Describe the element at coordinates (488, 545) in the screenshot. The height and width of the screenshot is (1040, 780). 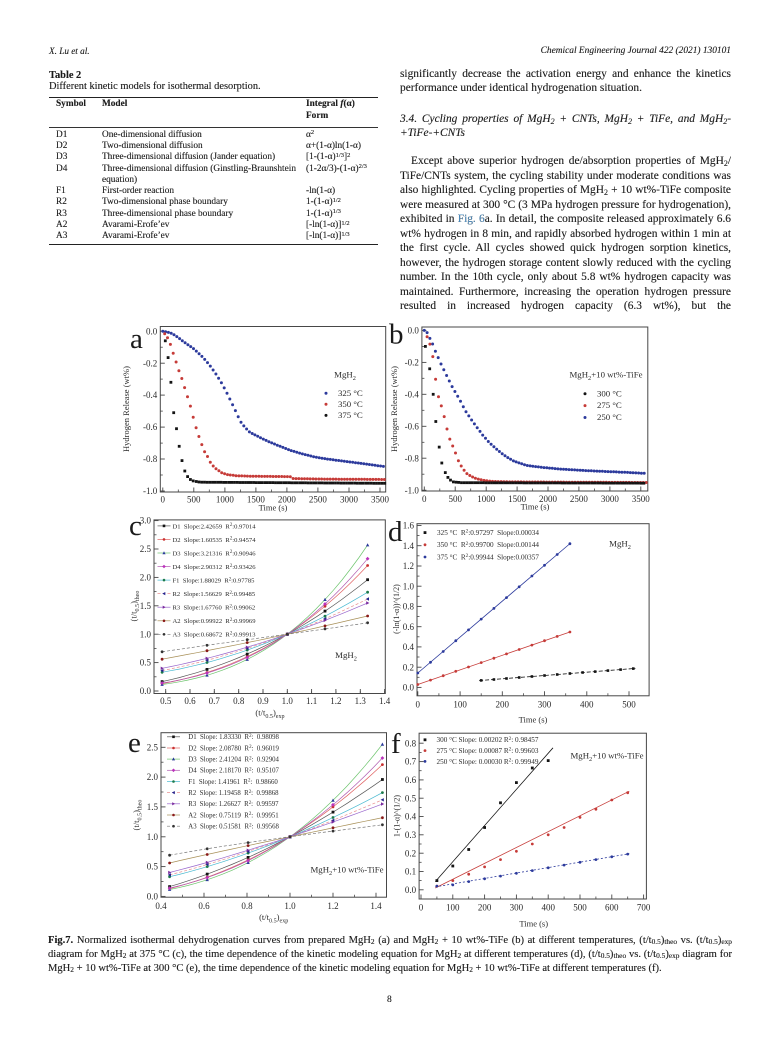
I see `svg-text:350 °C R2:0.99700 Slope:0.00: 350 °C R2:0.99700 Slope:0.00144` at that location.